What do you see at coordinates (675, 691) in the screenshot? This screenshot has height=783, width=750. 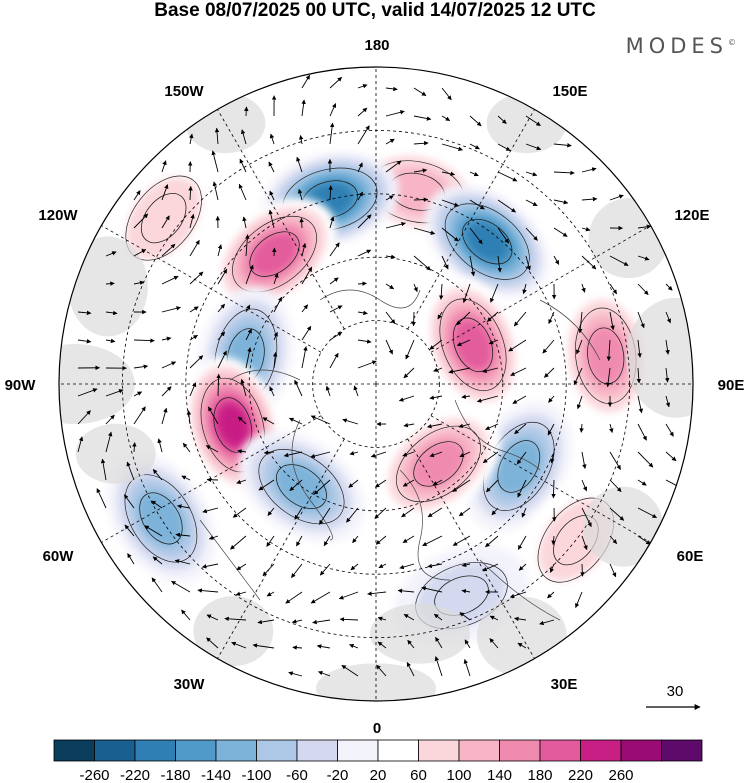 I see `reference-vector-label: 30` at bounding box center [675, 691].